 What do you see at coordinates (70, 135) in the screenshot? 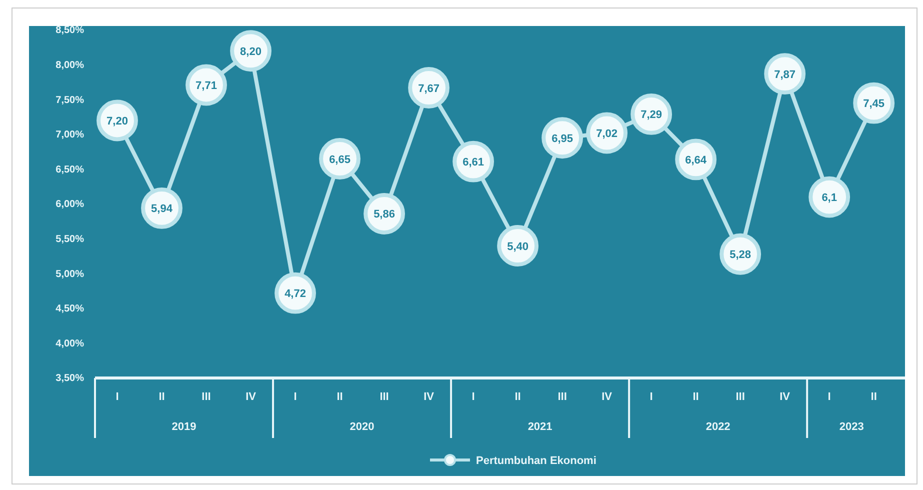
I see `y-tick-label: 7,00%` at bounding box center [70, 135].